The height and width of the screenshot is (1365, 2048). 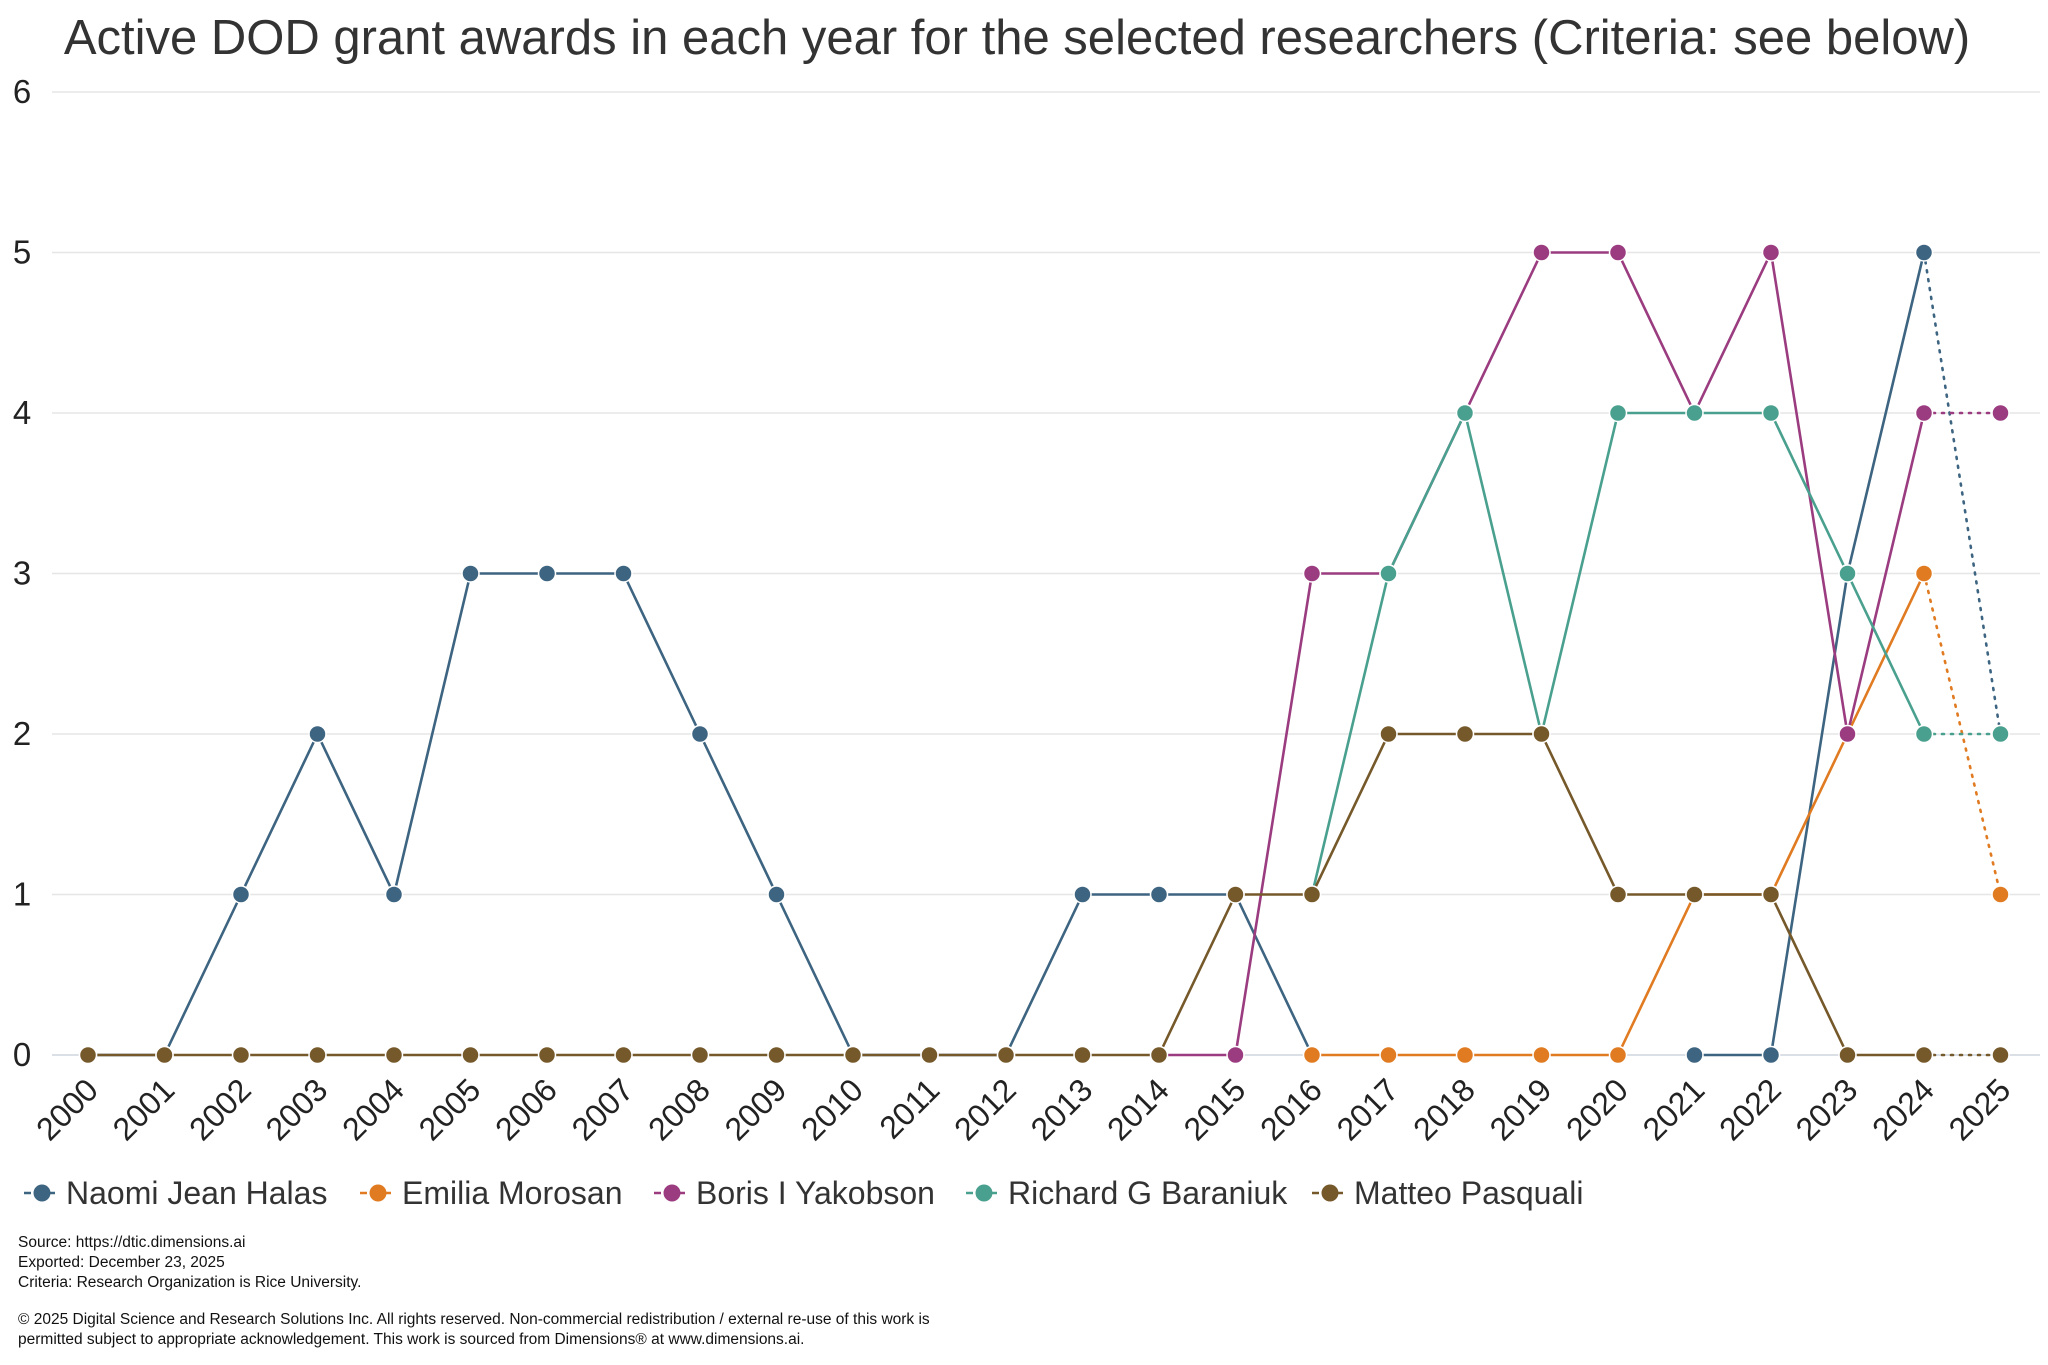 I want to click on data-point-boris-i-yakobson-2025, so click(x=2000, y=413).